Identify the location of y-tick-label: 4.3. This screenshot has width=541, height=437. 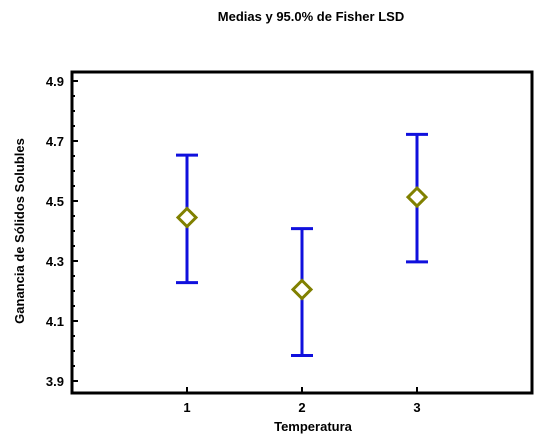
(55, 261).